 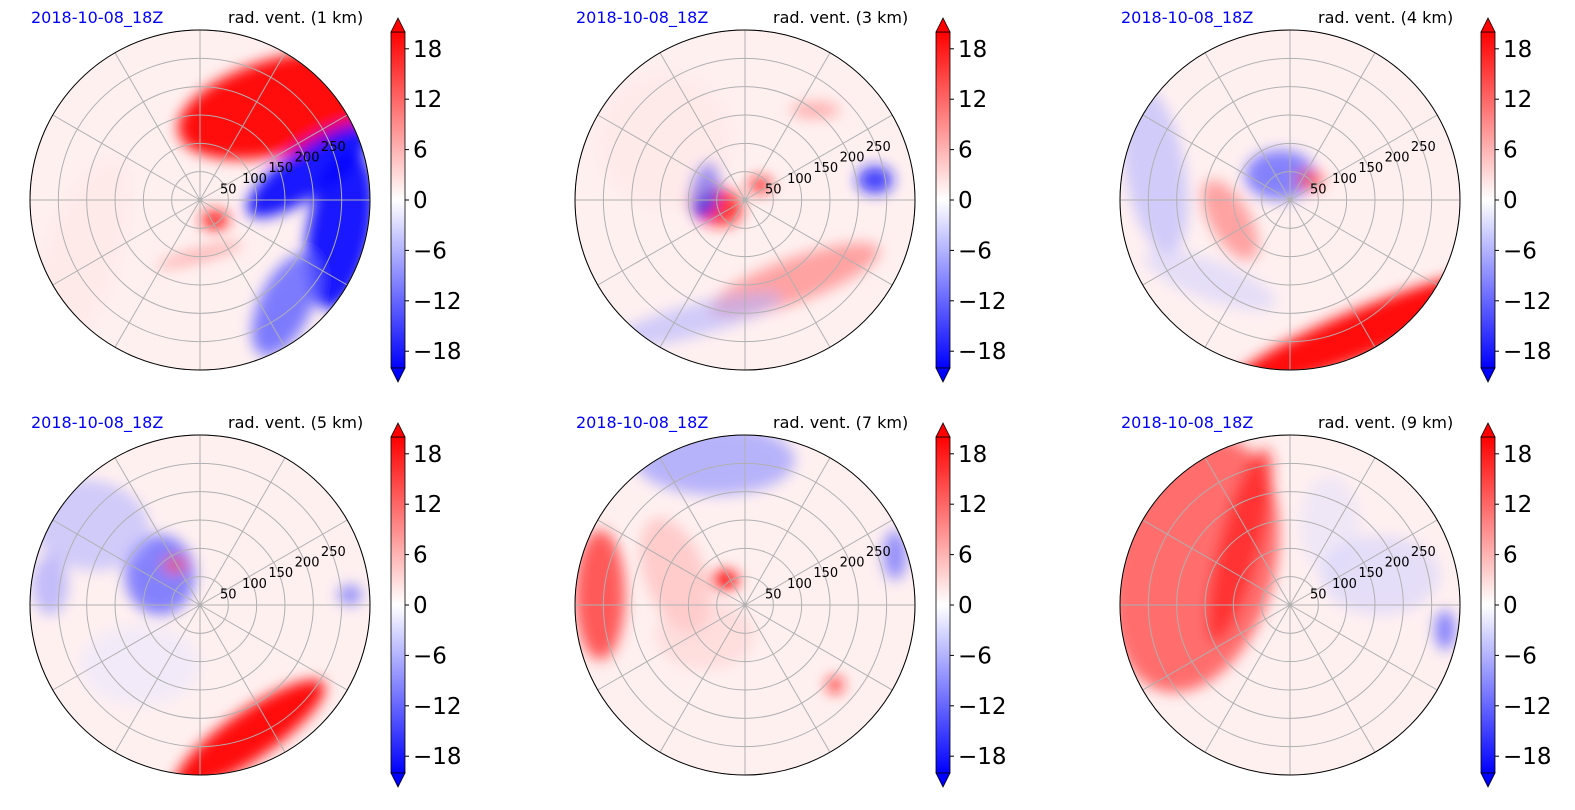 What do you see at coordinates (841, 422) in the screenshot?
I see `panel-title: rad. vent. (7 km)` at bounding box center [841, 422].